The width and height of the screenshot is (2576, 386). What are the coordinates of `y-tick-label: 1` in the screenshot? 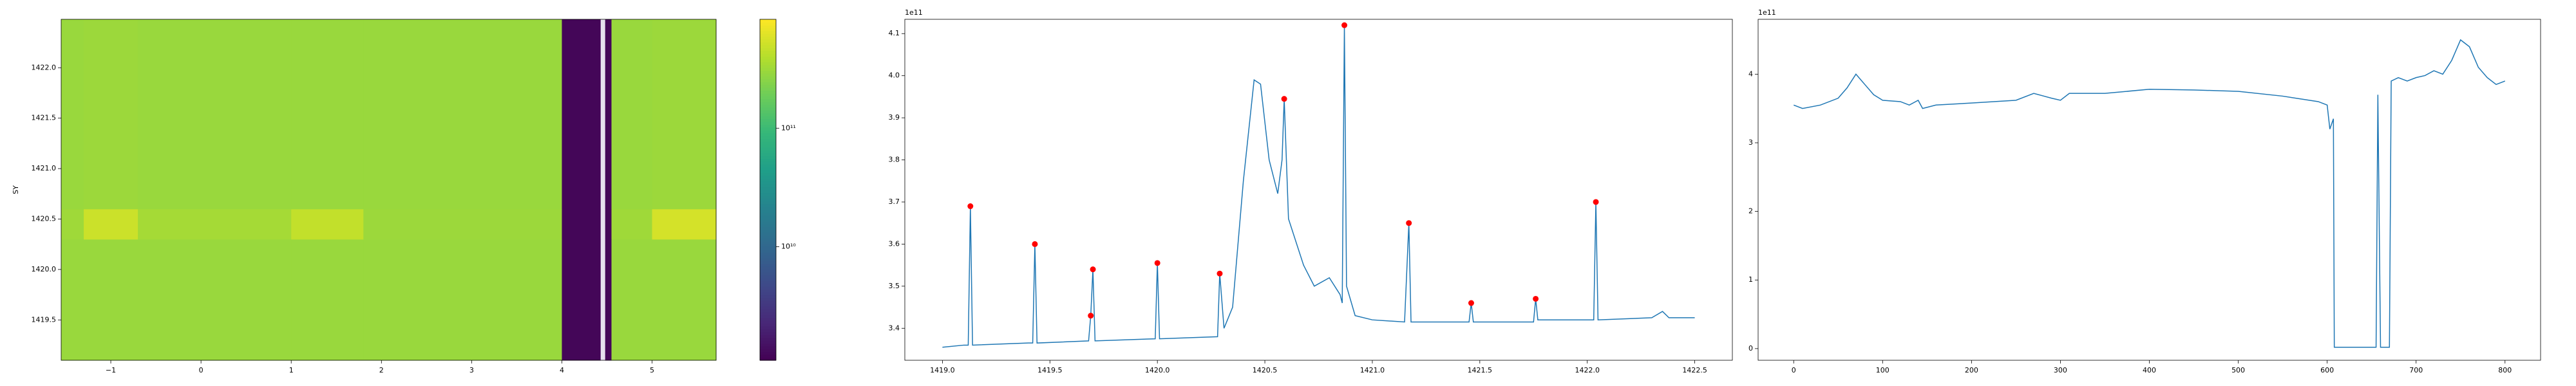 It's located at (1750, 279).